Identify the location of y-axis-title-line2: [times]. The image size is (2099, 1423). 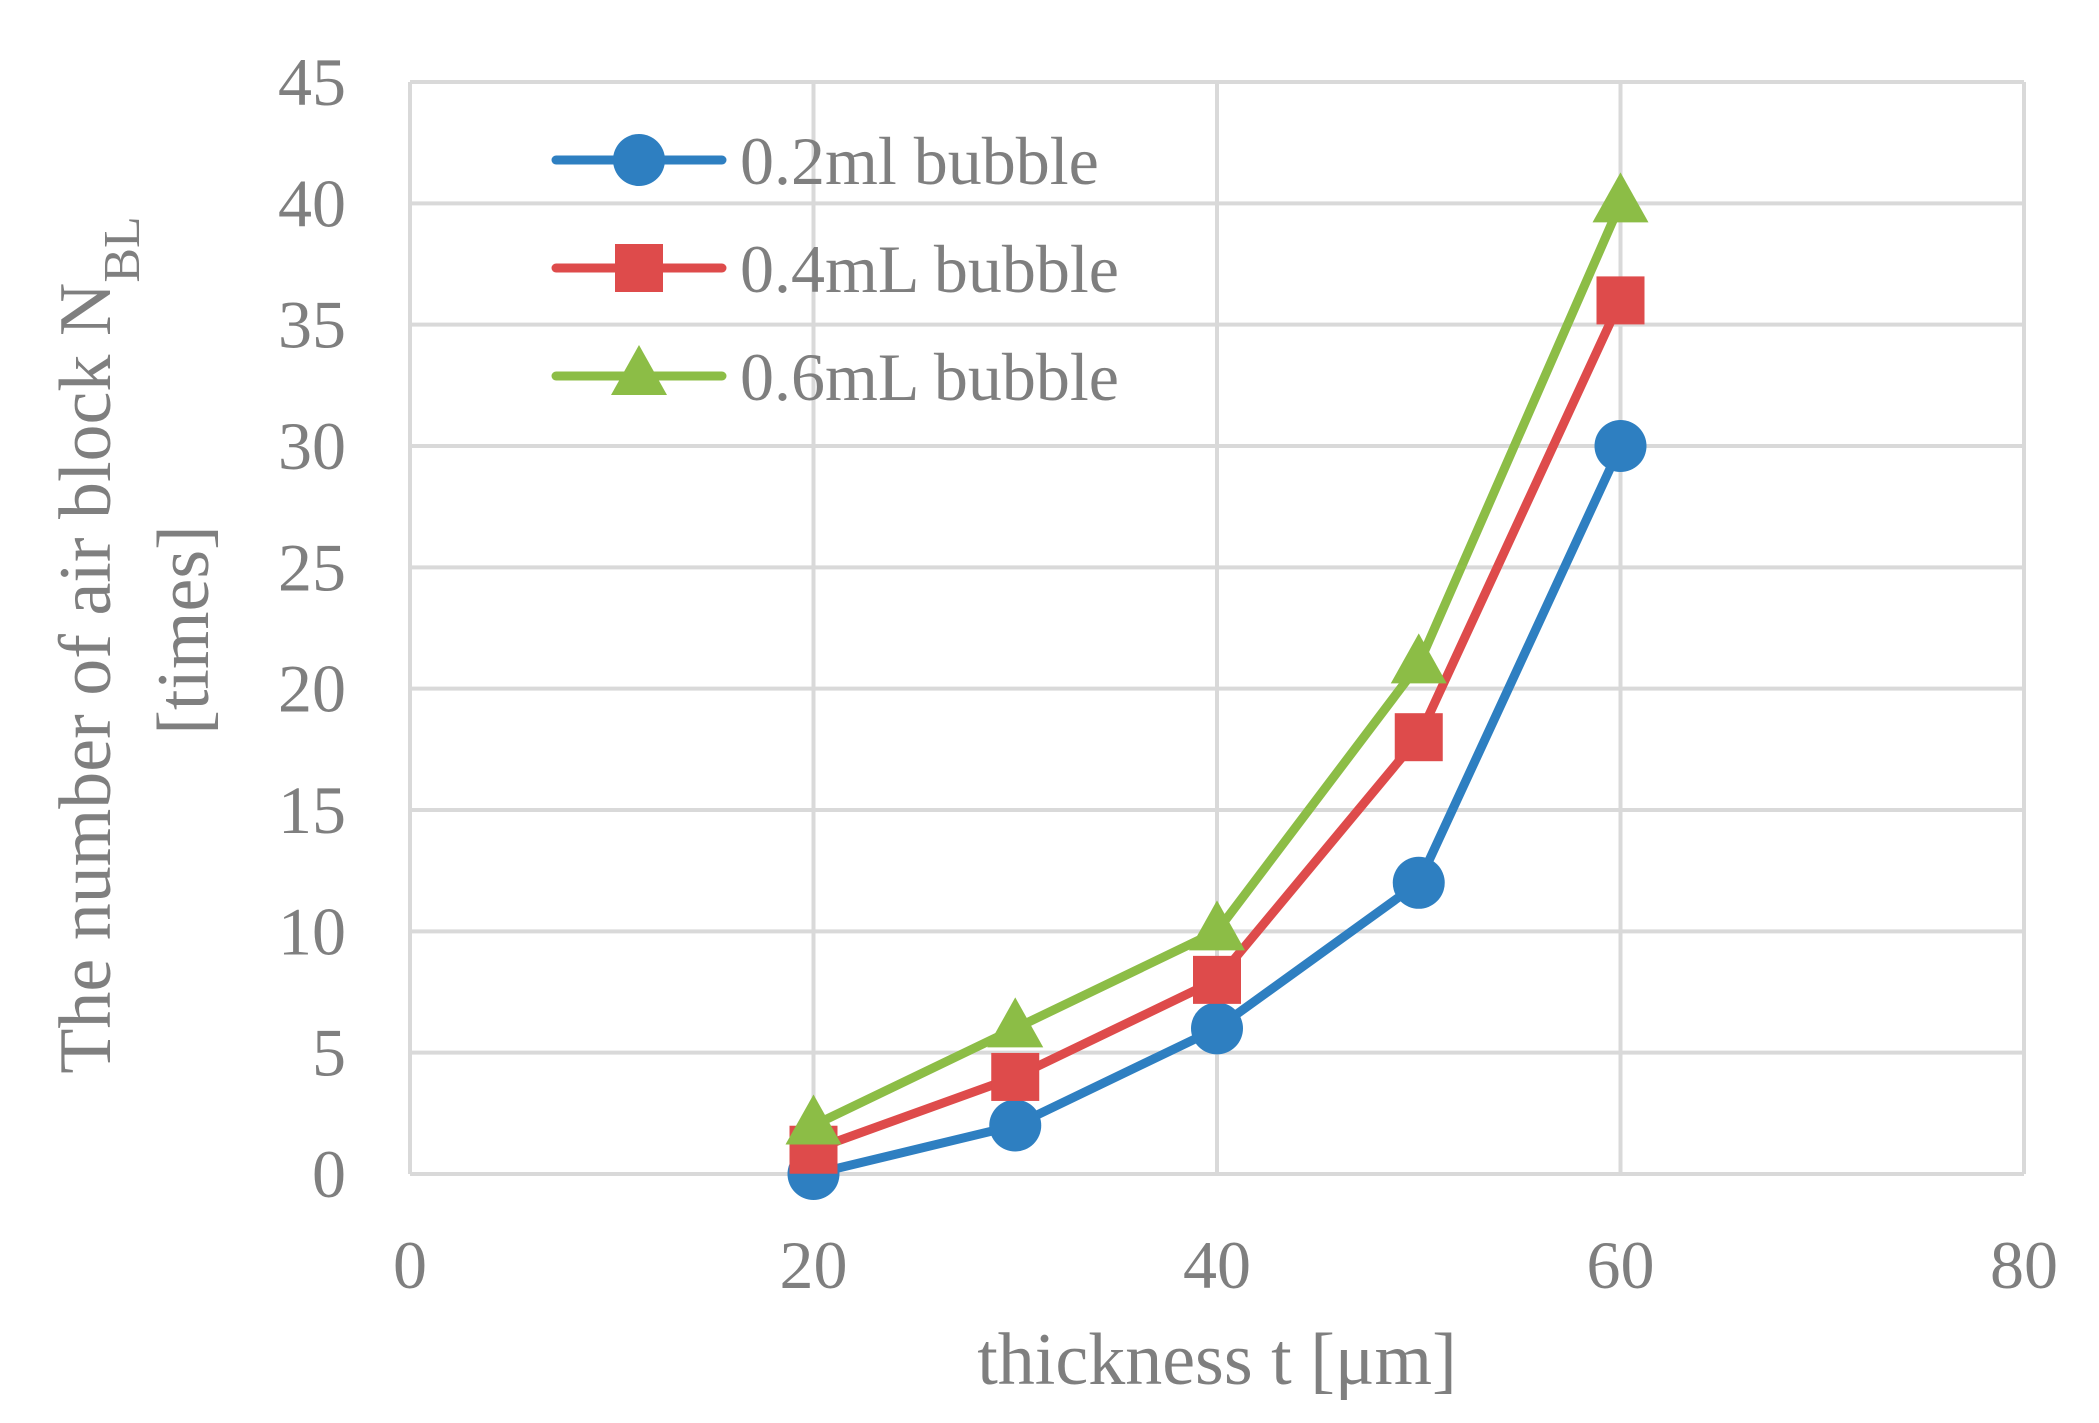
(184, 630).